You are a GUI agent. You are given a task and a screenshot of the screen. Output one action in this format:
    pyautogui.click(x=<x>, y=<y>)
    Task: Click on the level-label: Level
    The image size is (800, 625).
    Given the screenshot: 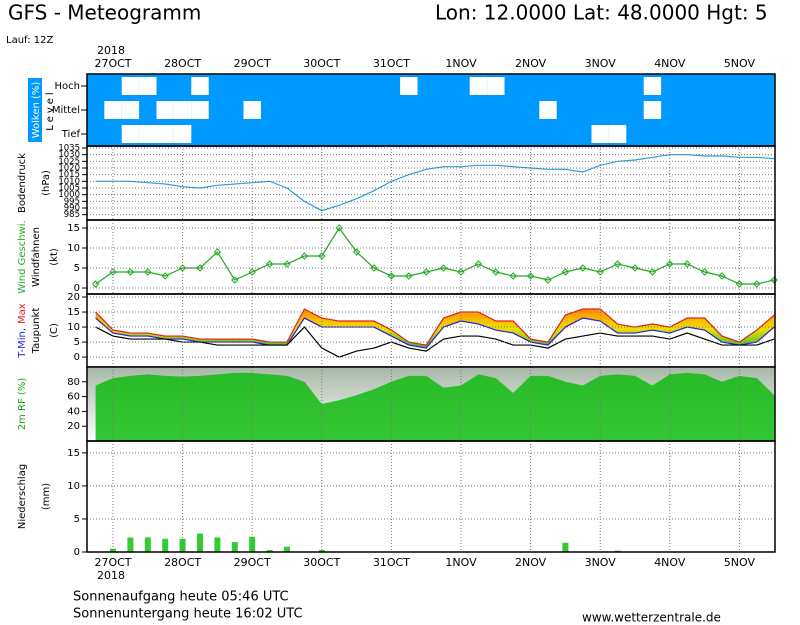 What is the action you would take?
    pyautogui.click(x=50, y=109)
    